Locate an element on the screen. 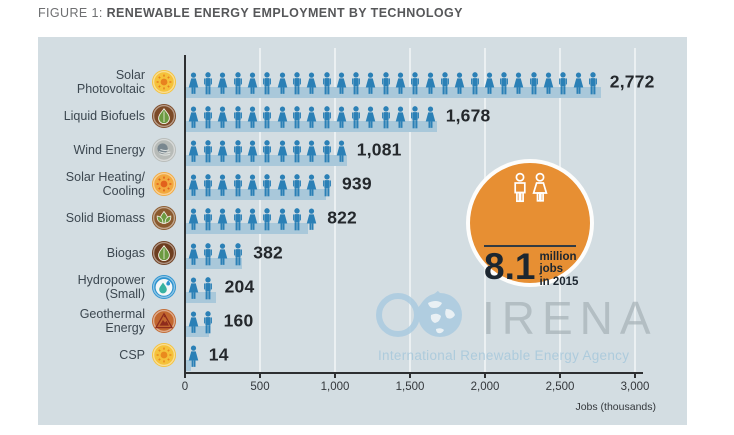 This screenshot has height=435, width=734. badge-divider is located at coordinates (530, 246).